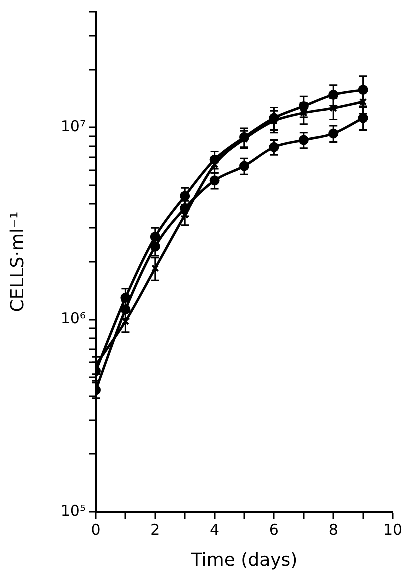  Describe the element at coordinates (215, 529) in the screenshot. I see `x-tick-label: 4` at that location.